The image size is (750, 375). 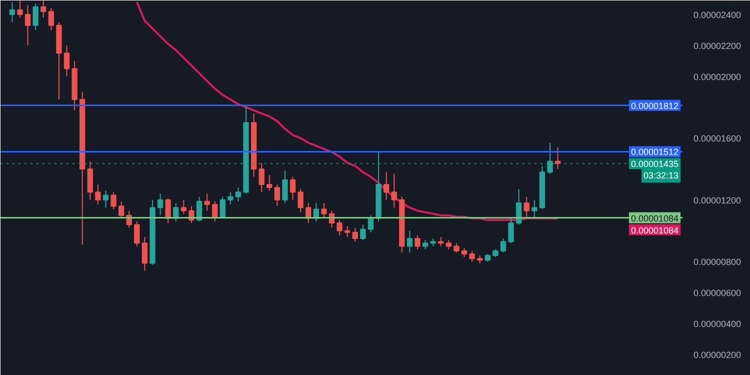 I want to click on y-tick-label: 0.00002200, so click(x=718, y=45).